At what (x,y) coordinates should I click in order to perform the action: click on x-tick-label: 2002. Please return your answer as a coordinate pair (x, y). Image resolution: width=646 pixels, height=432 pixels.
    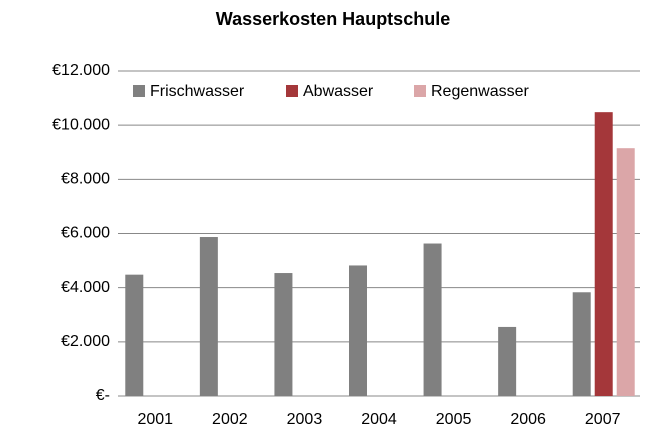
    Looking at the image, I should click on (230, 419).